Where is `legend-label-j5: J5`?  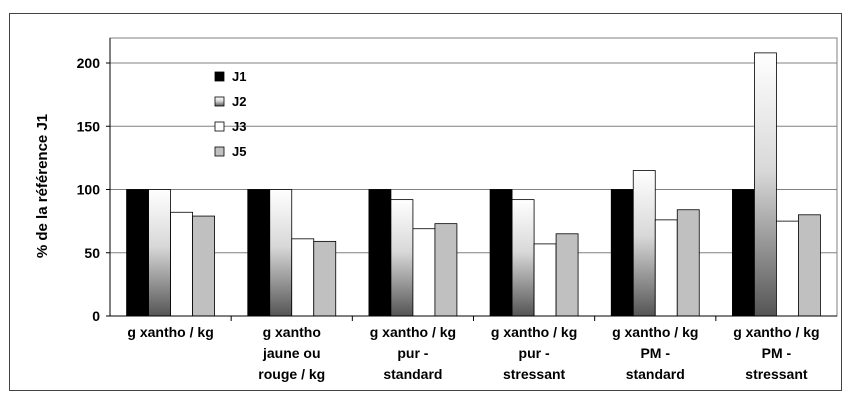
legend-label-j5: J5 is located at coordinates (239, 151).